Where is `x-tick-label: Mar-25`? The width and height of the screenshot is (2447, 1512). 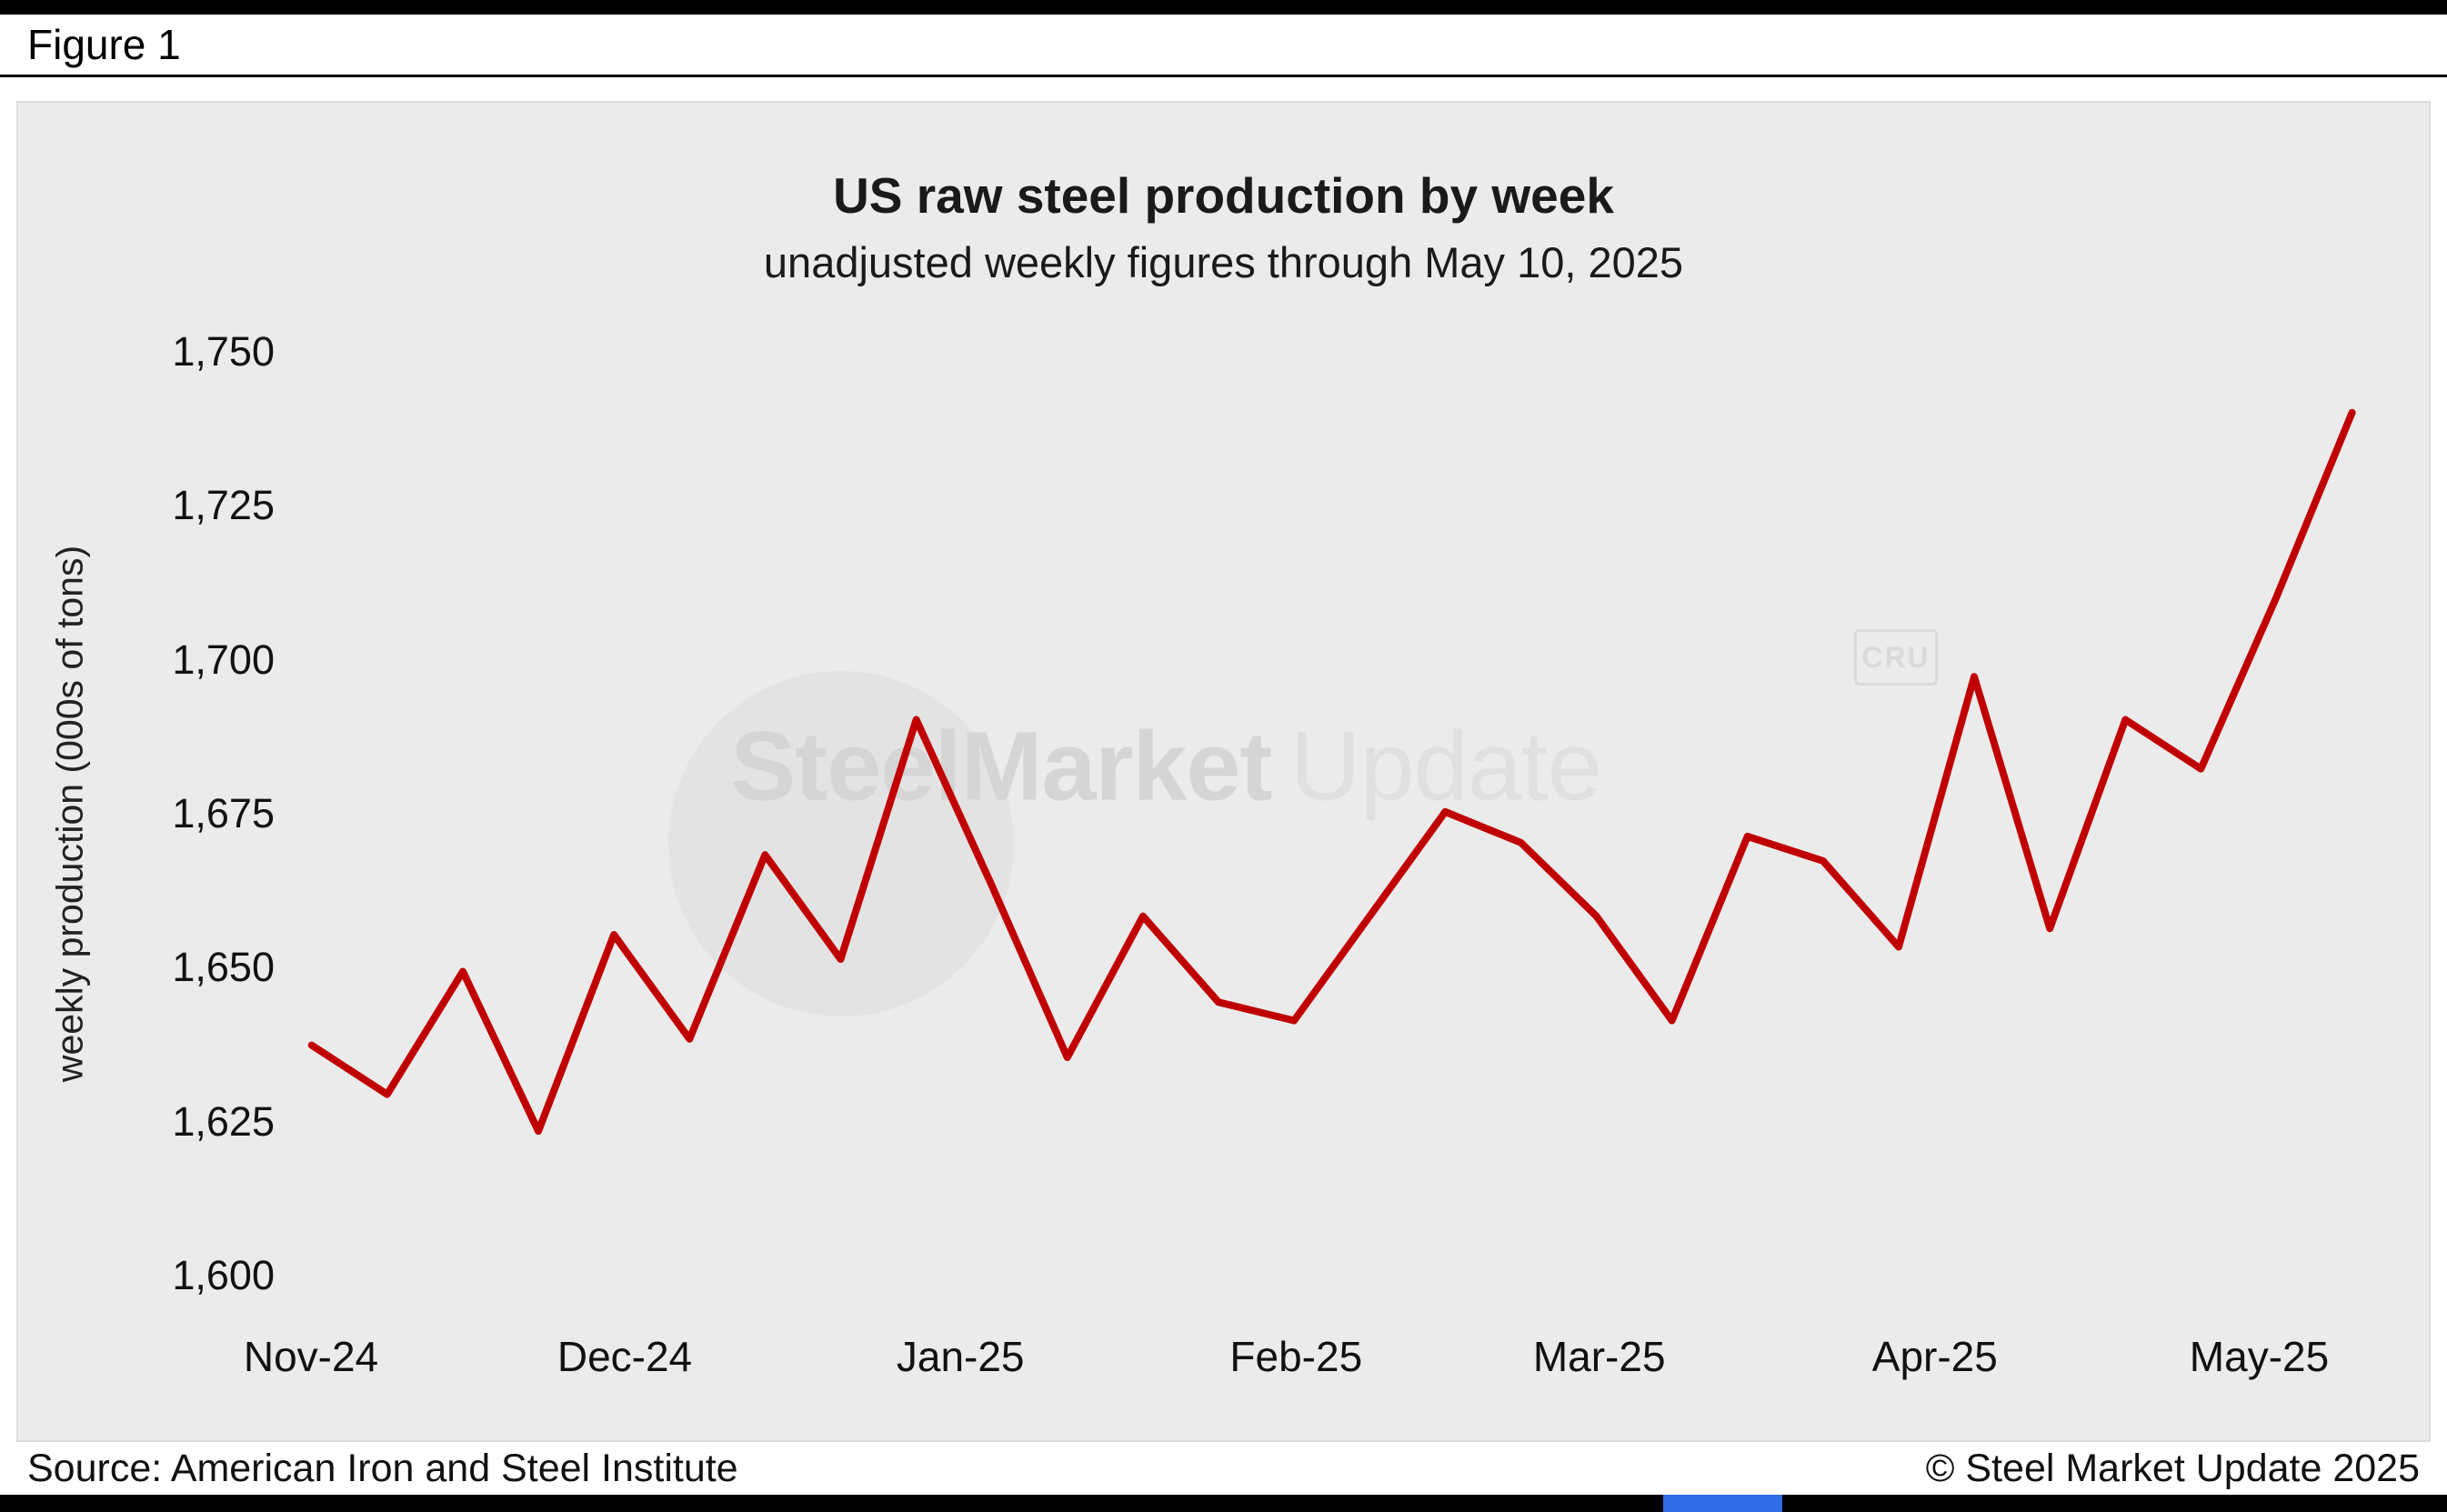 x-tick-label: Mar-25 is located at coordinates (1599, 1356).